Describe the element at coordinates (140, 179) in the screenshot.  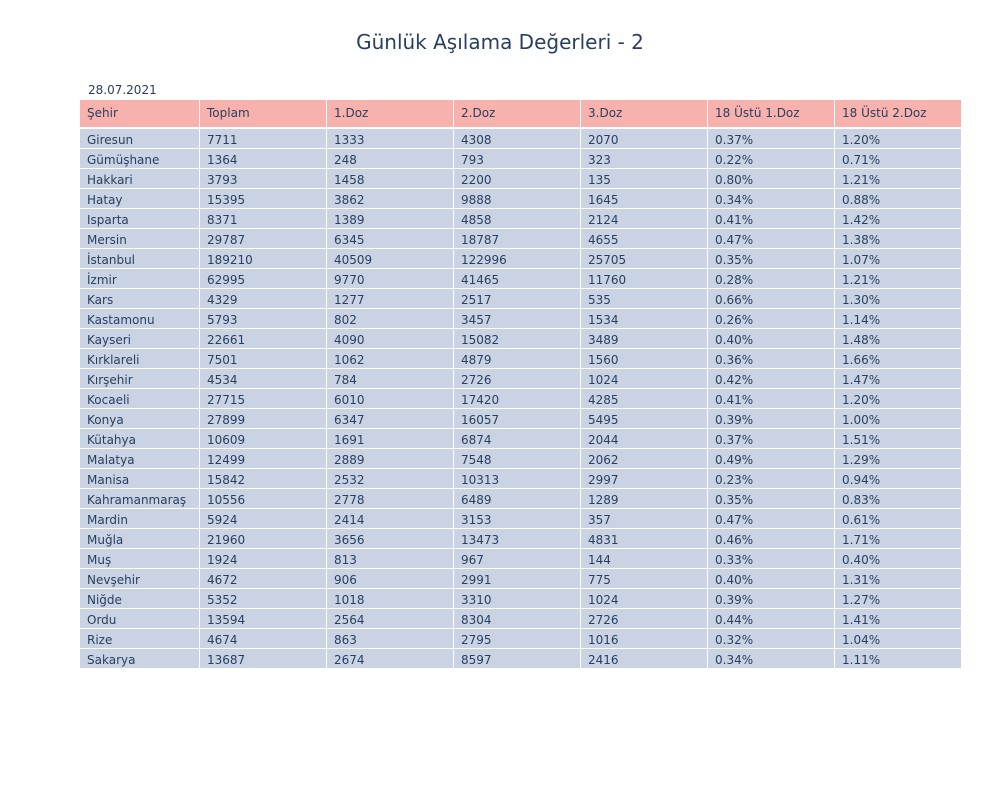
I see `table-cell: Hakkari` at that location.